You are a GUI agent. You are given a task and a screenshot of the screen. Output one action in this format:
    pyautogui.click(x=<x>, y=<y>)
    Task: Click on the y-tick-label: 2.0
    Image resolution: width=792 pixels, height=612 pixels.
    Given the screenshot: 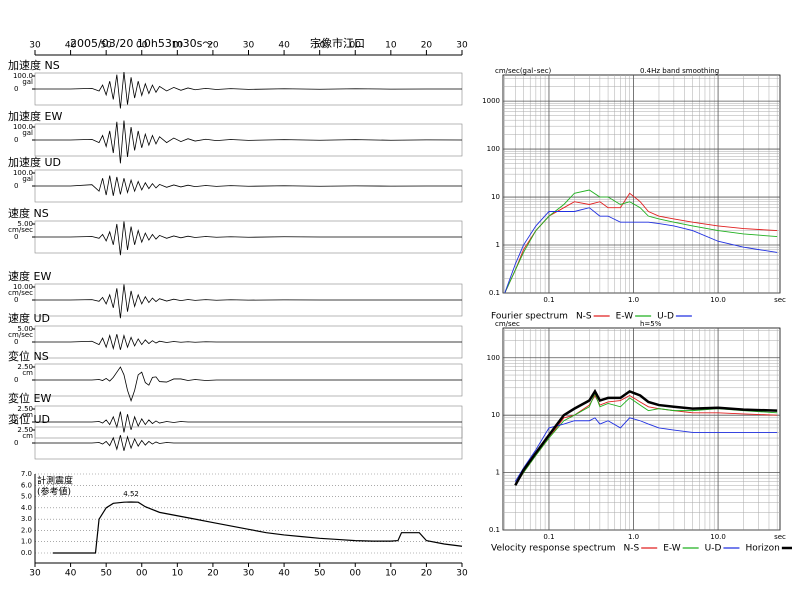 What is the action you would take?
    pyautogui.click(x=26, y=530)
    